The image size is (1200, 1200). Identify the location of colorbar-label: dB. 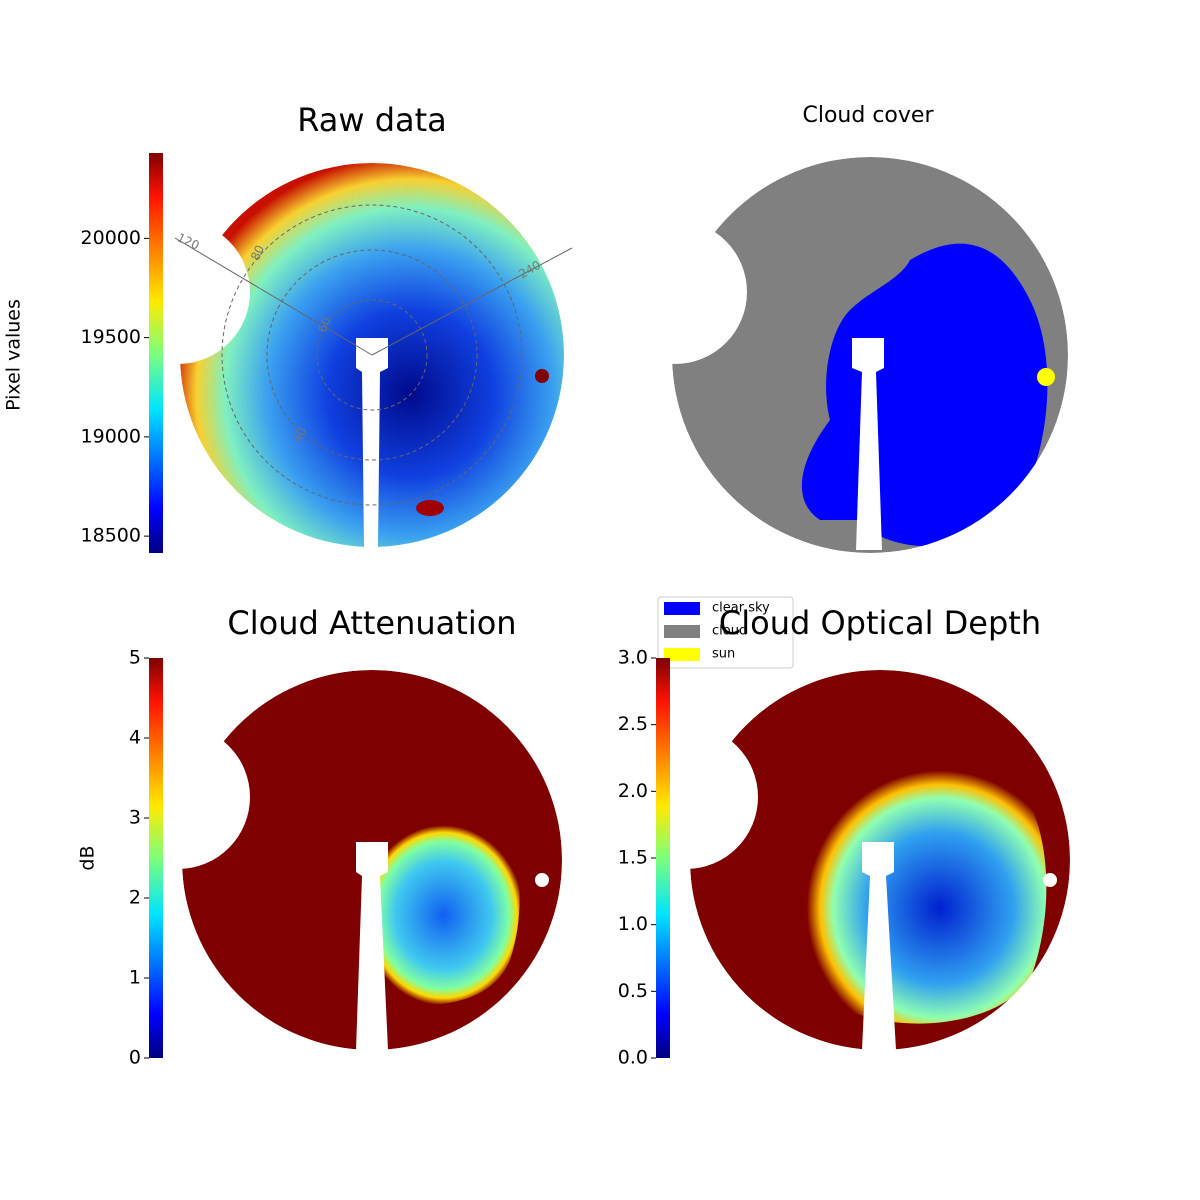
(88, 857).